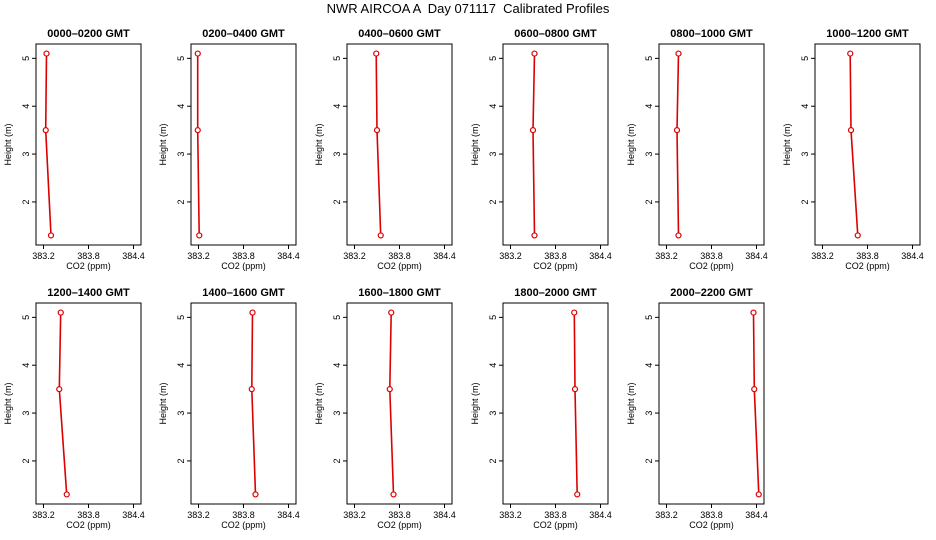 This screenshot has height=540, width=936. What do you see at coordinates (243, 34) in the screenshot?
I see `panel-title: 0200–0400 GMT` at bounding box center [243, 34].